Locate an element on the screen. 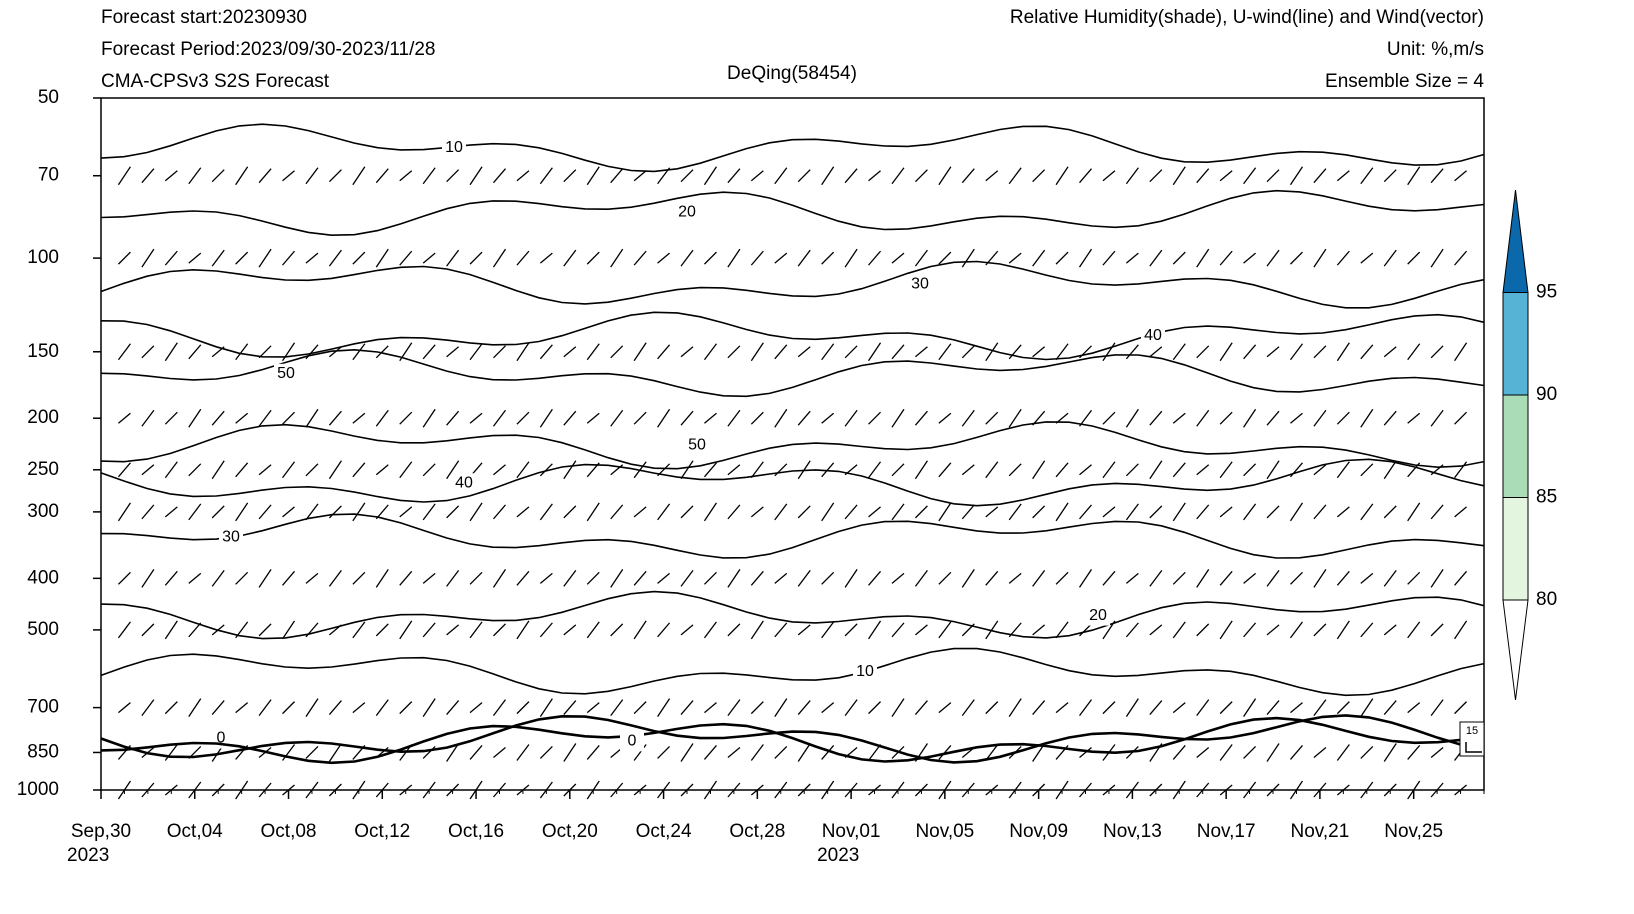 This screenshot has width=1634, height=914. contour-label: 20 is located at coordinates (687, 211).